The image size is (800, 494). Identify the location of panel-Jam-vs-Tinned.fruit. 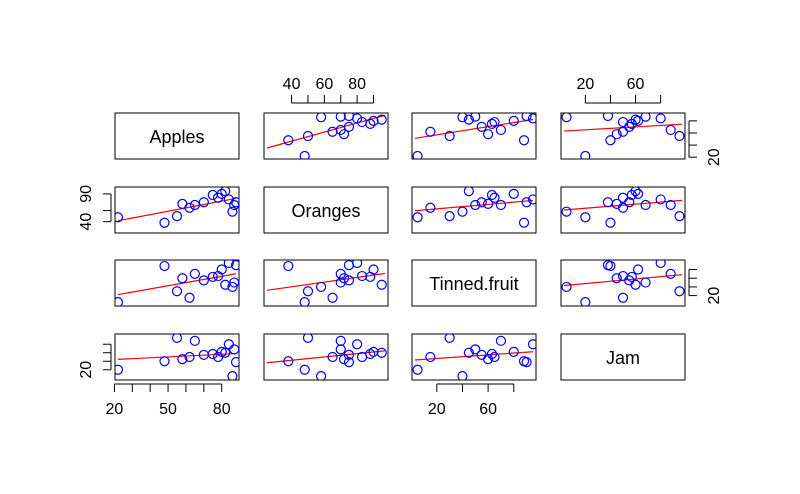
(474, 357).